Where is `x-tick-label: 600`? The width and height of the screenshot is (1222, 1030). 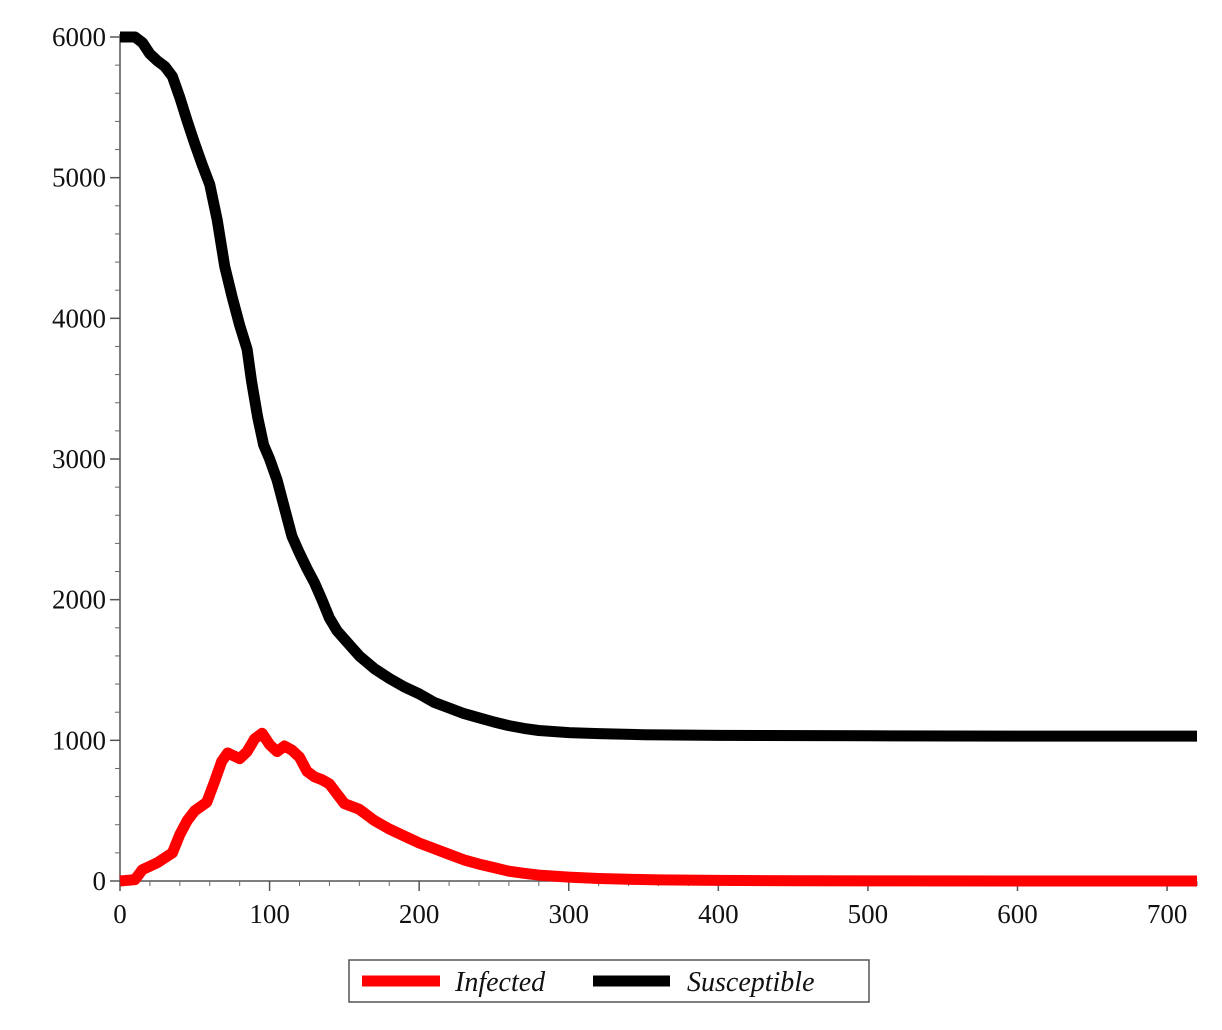 x-tick-label: 600 is located at coordinates (1017, 914).